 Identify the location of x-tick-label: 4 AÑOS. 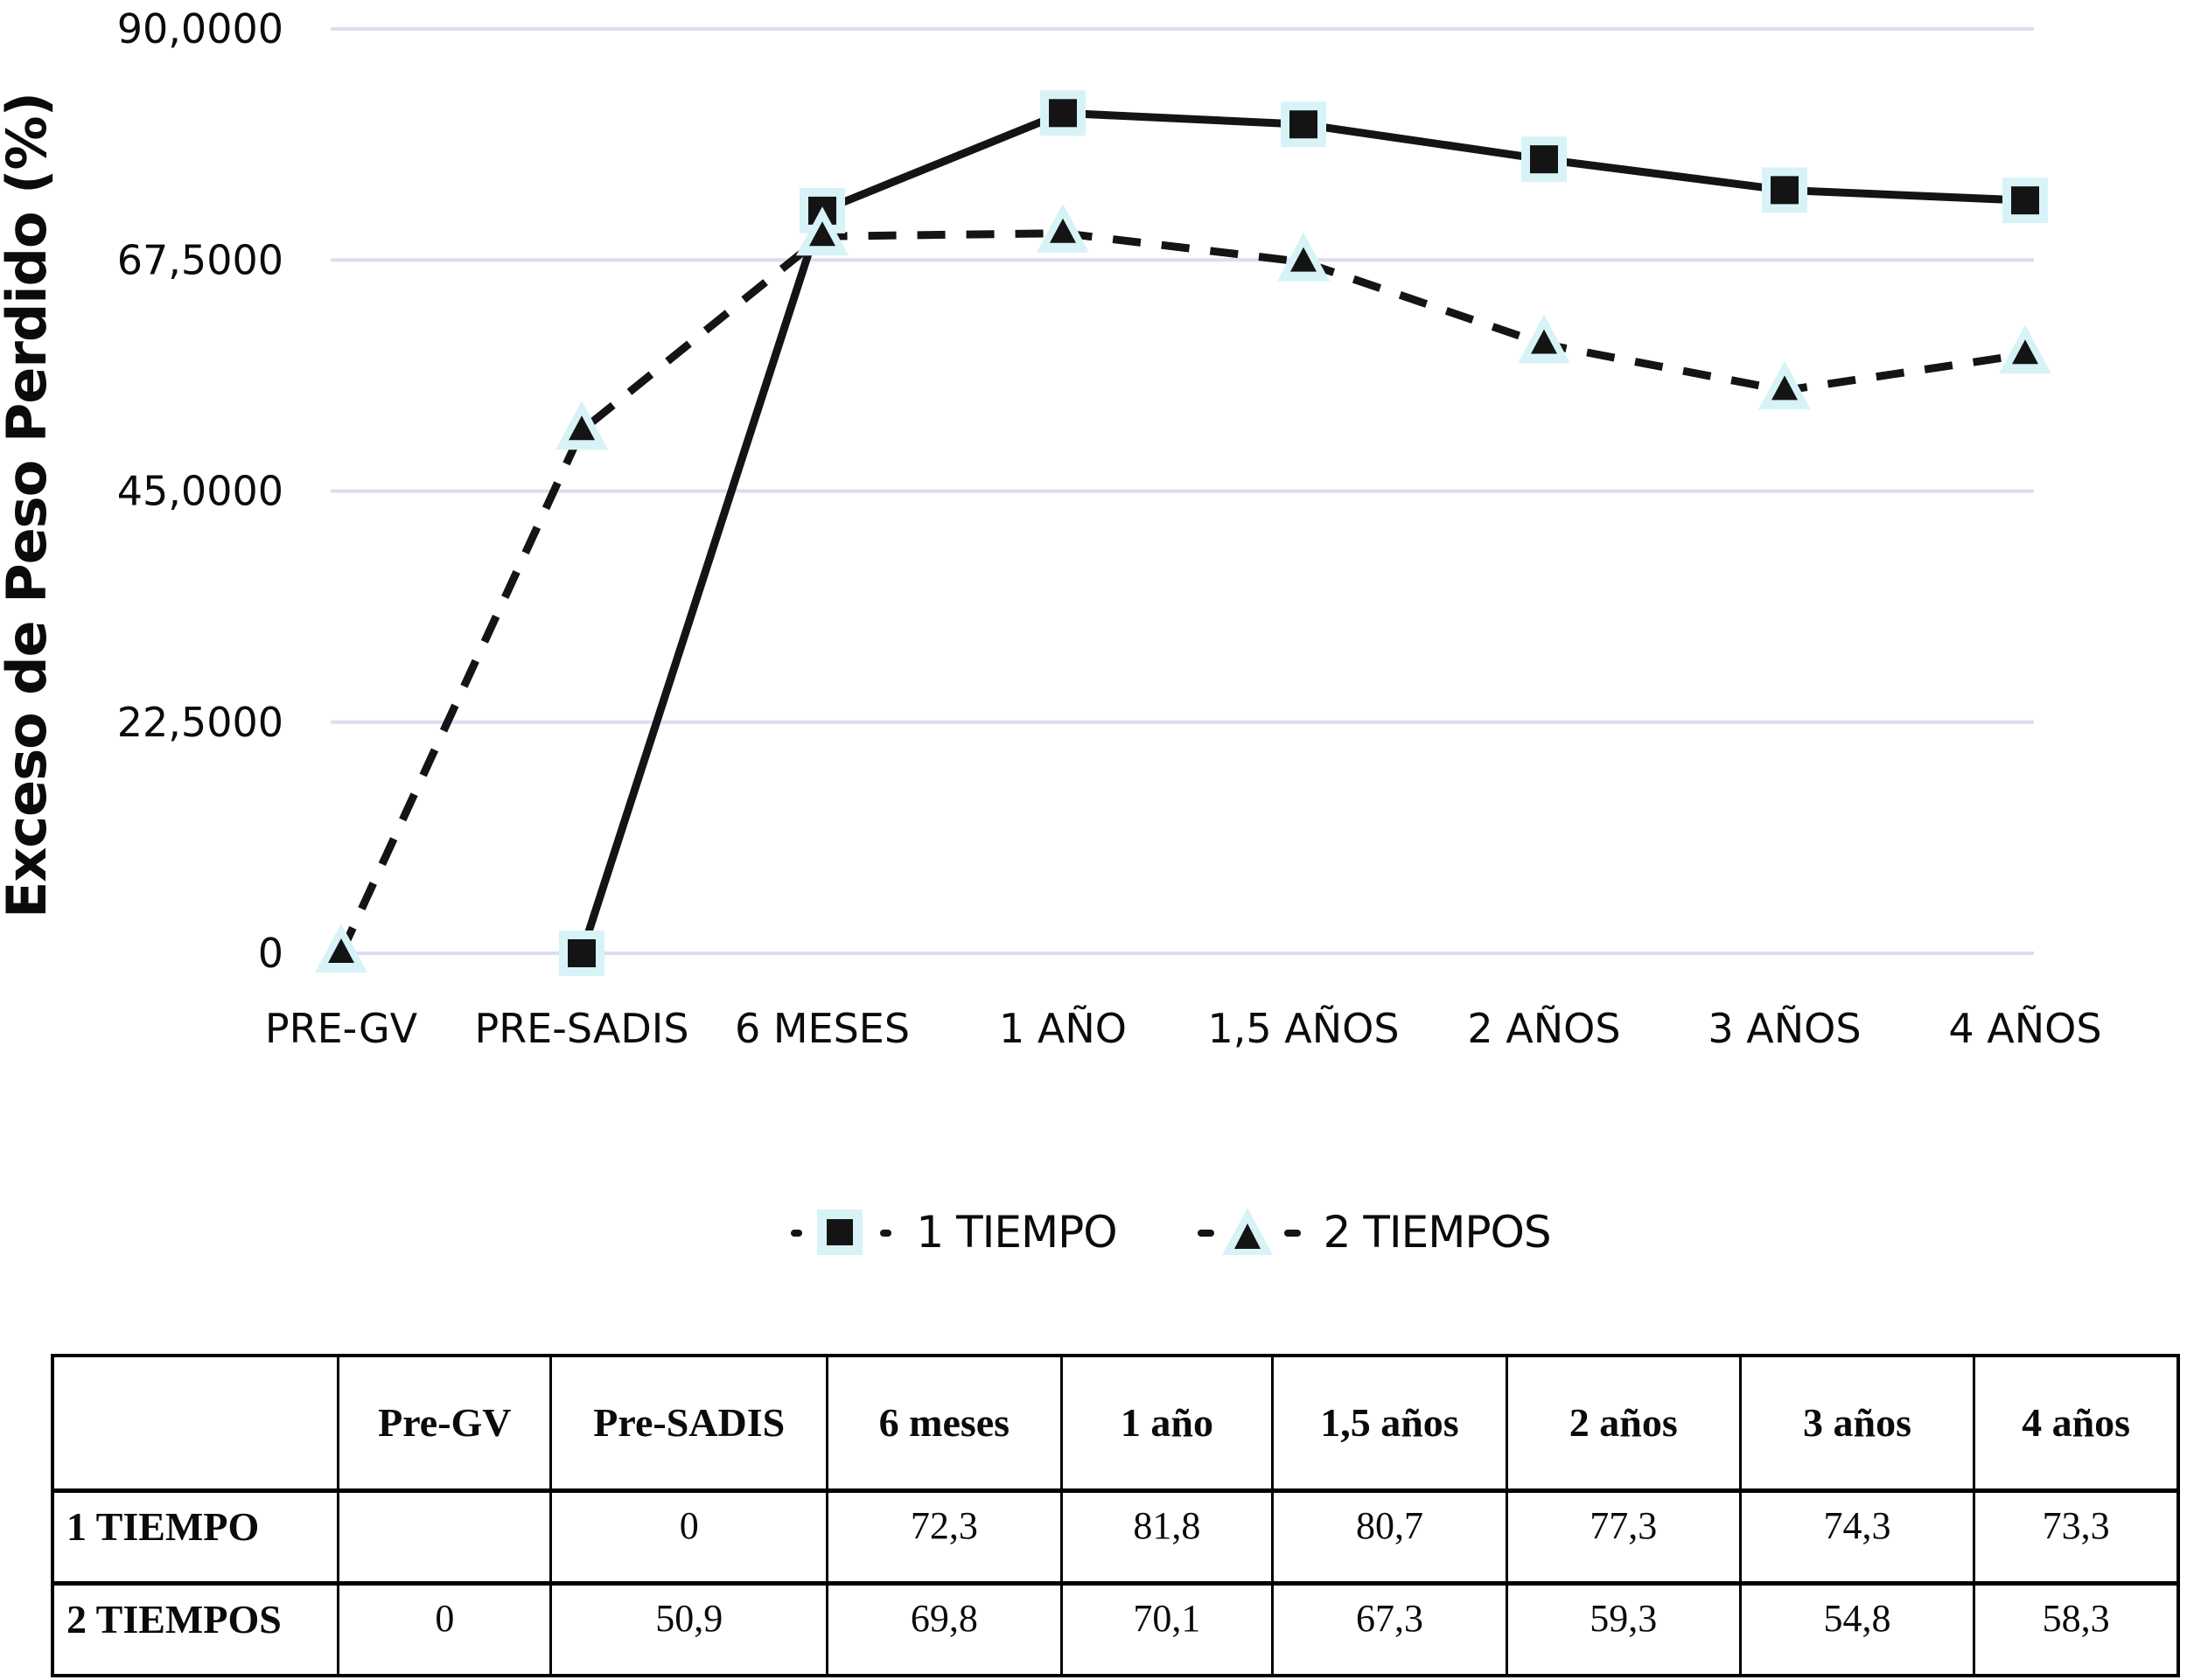
(2025, 1028).